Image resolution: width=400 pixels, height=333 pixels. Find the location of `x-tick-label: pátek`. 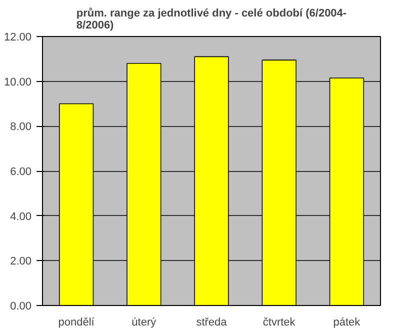

x-tick-label: pátek is located at coordinates (347, 322).